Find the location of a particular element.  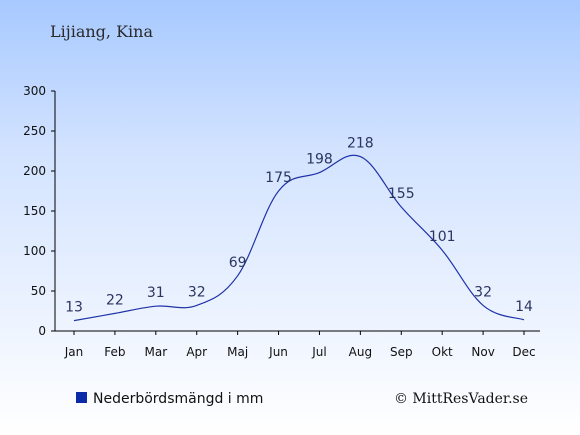

data-label: 22 is located at coordinates (115, 300).